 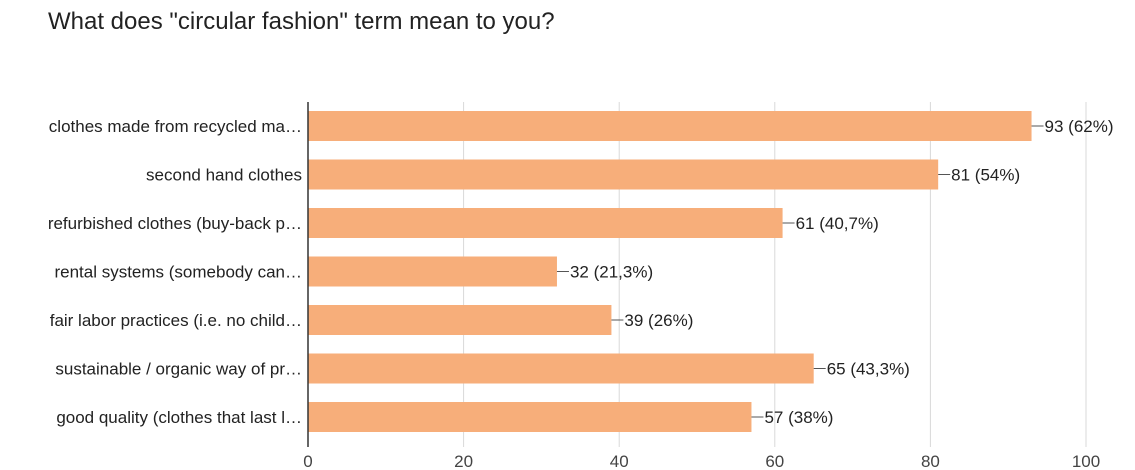 What do you see at coordinates (985, 175) in the screenshot?
I see `data-label: 81 (54%)` at bounding box center [985, 175].